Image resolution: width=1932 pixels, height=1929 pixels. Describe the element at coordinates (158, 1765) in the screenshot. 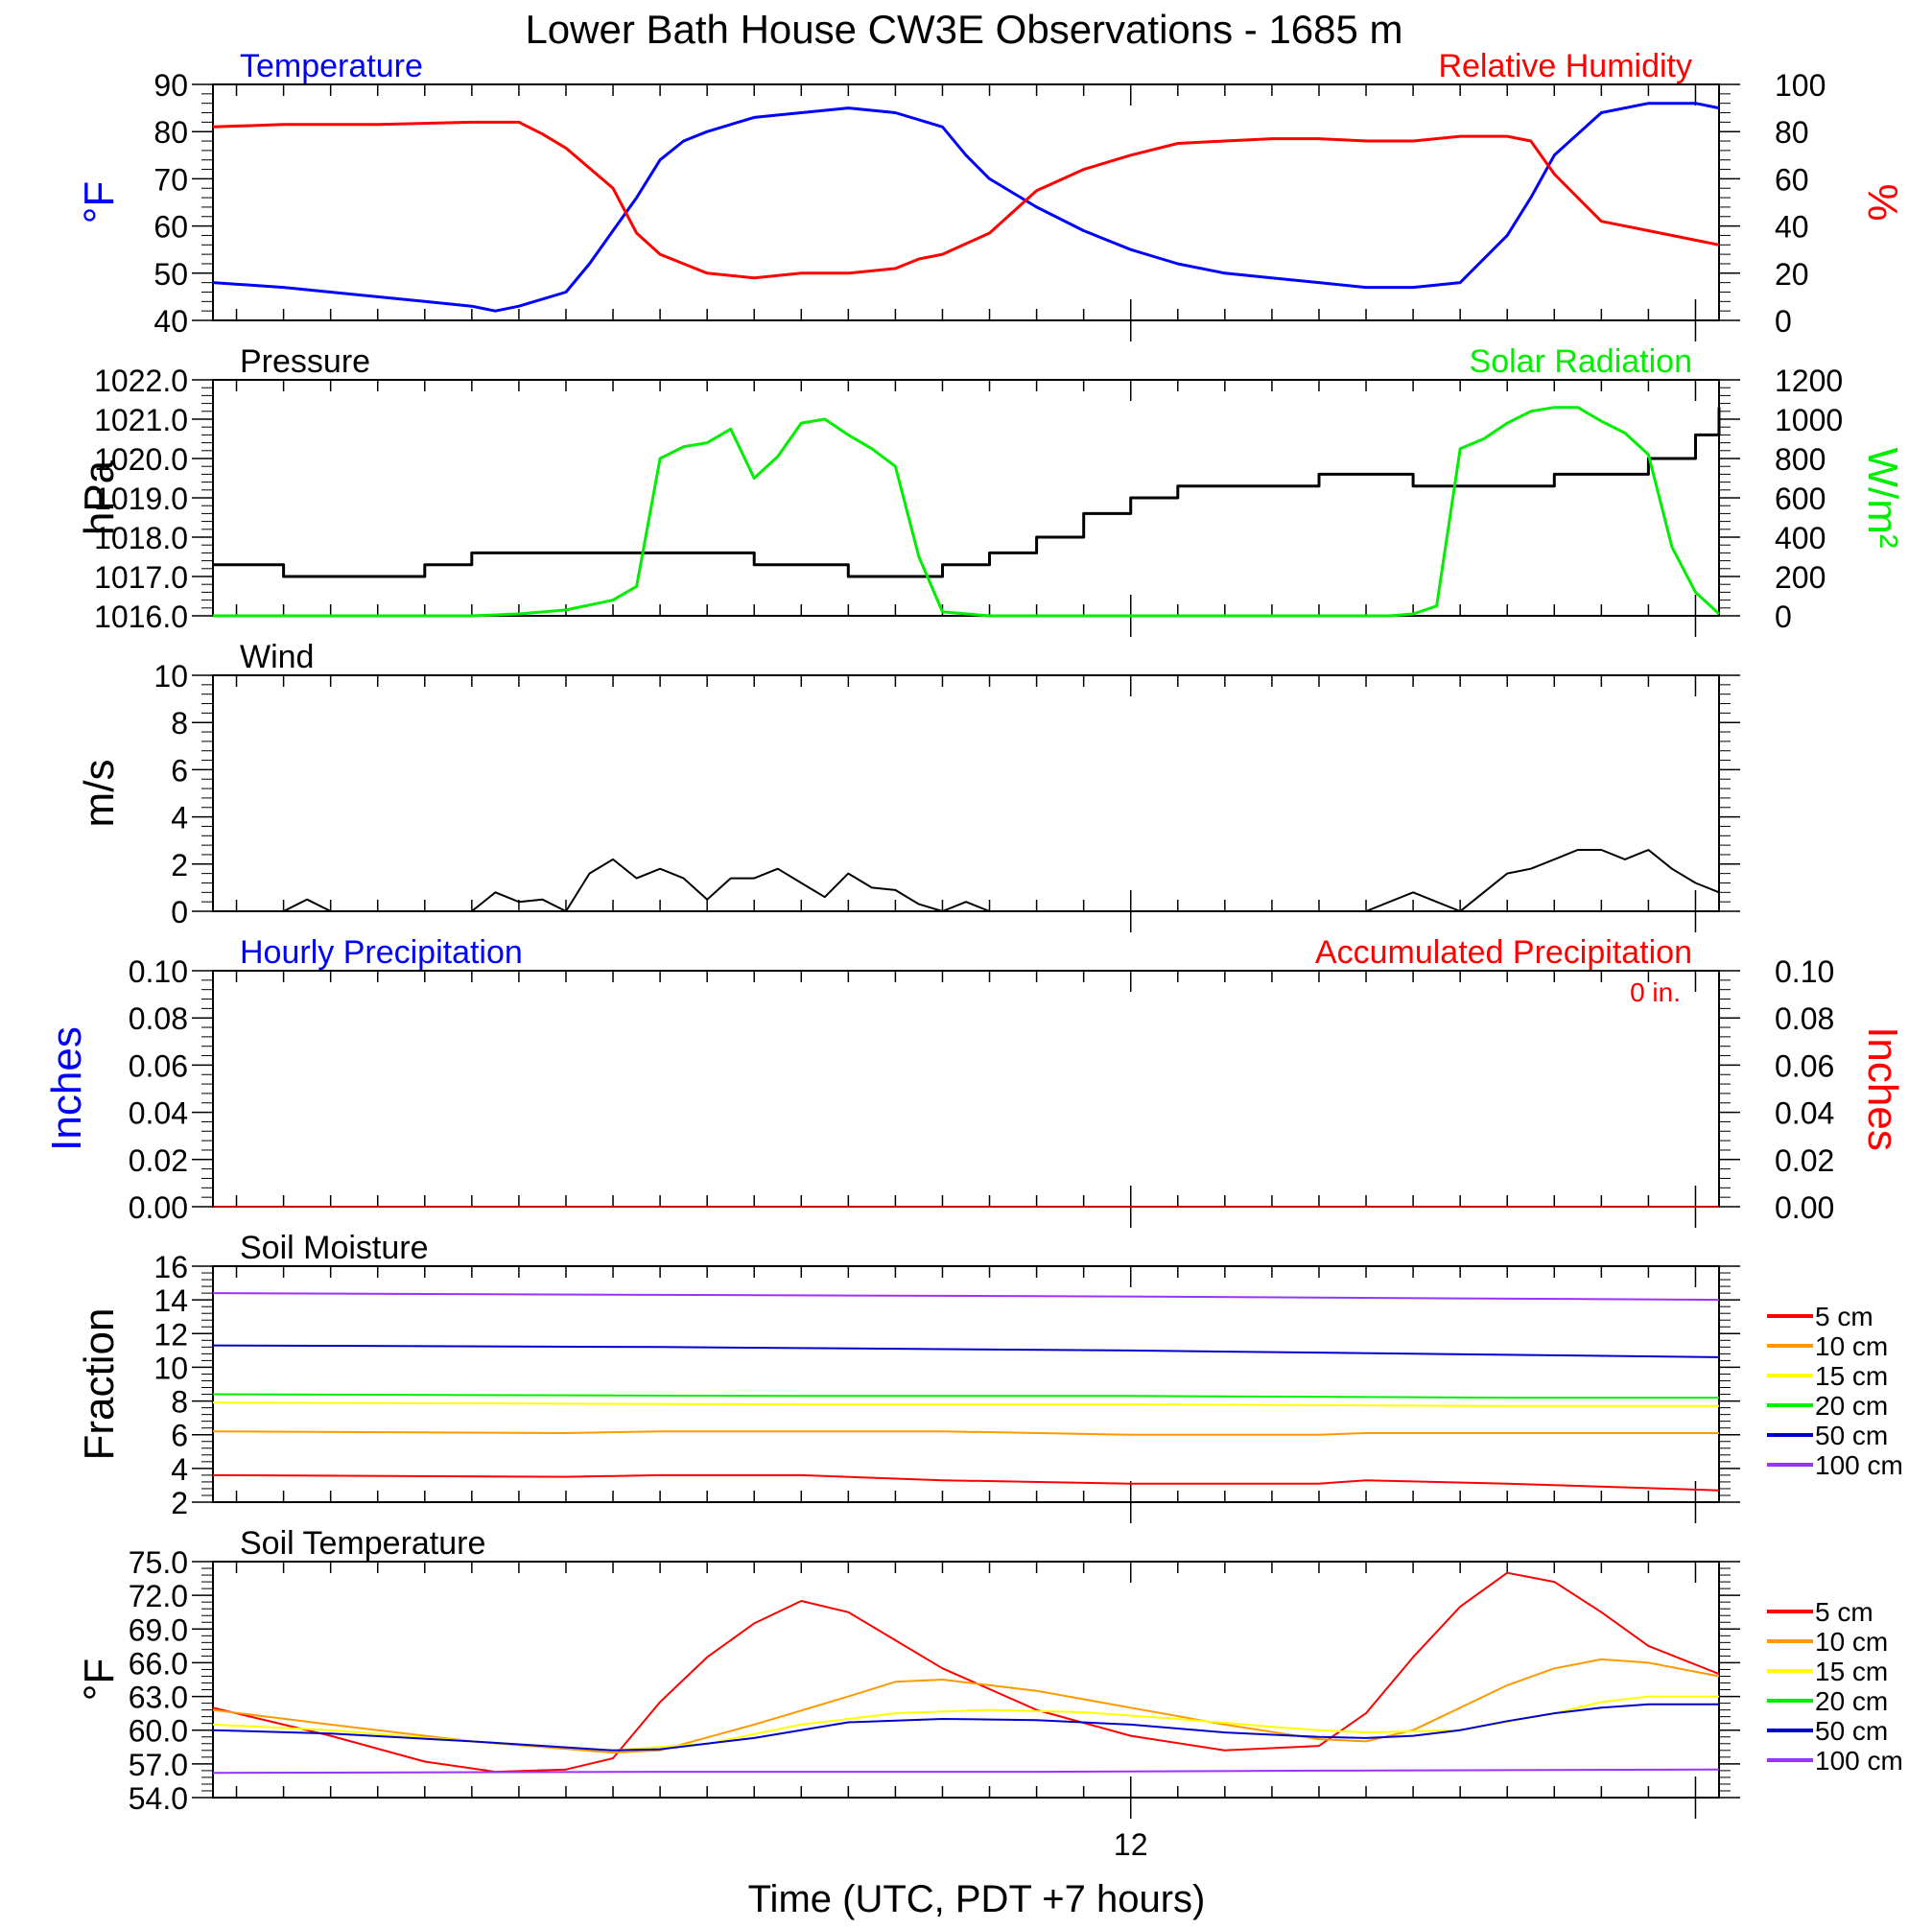

I see `left-y-tick-label: 57.0` at that location.